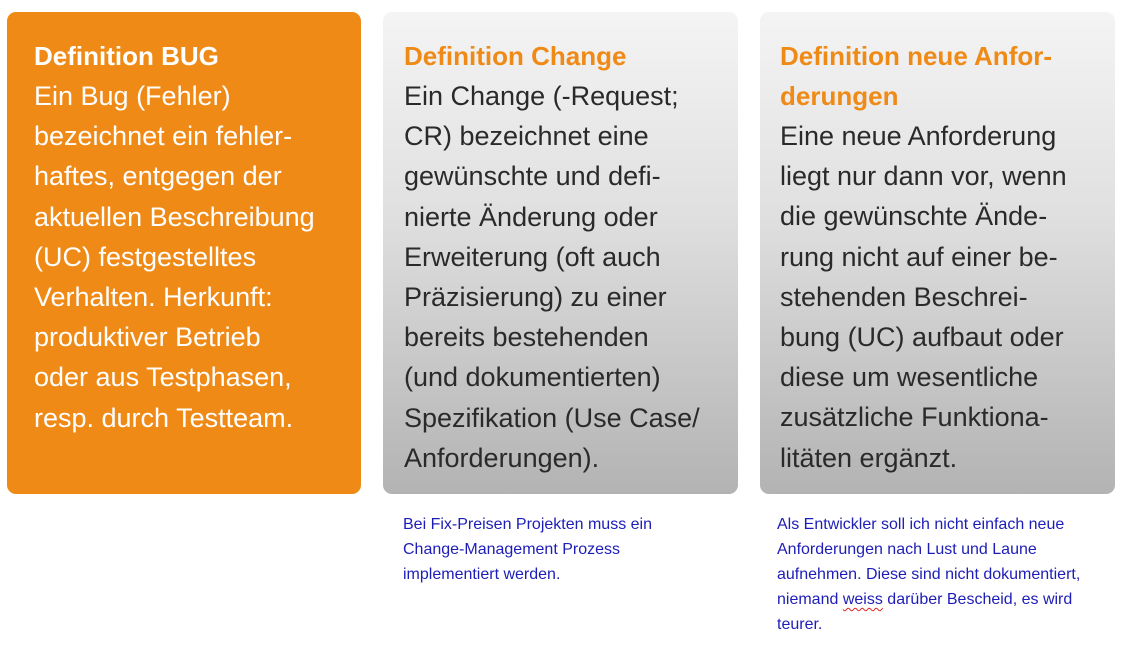 The height and width of the screenshot is (645, 1125). Describe the element at coordinates (839, 96) in the screenshot. I see `title-line: derungen` at that location.